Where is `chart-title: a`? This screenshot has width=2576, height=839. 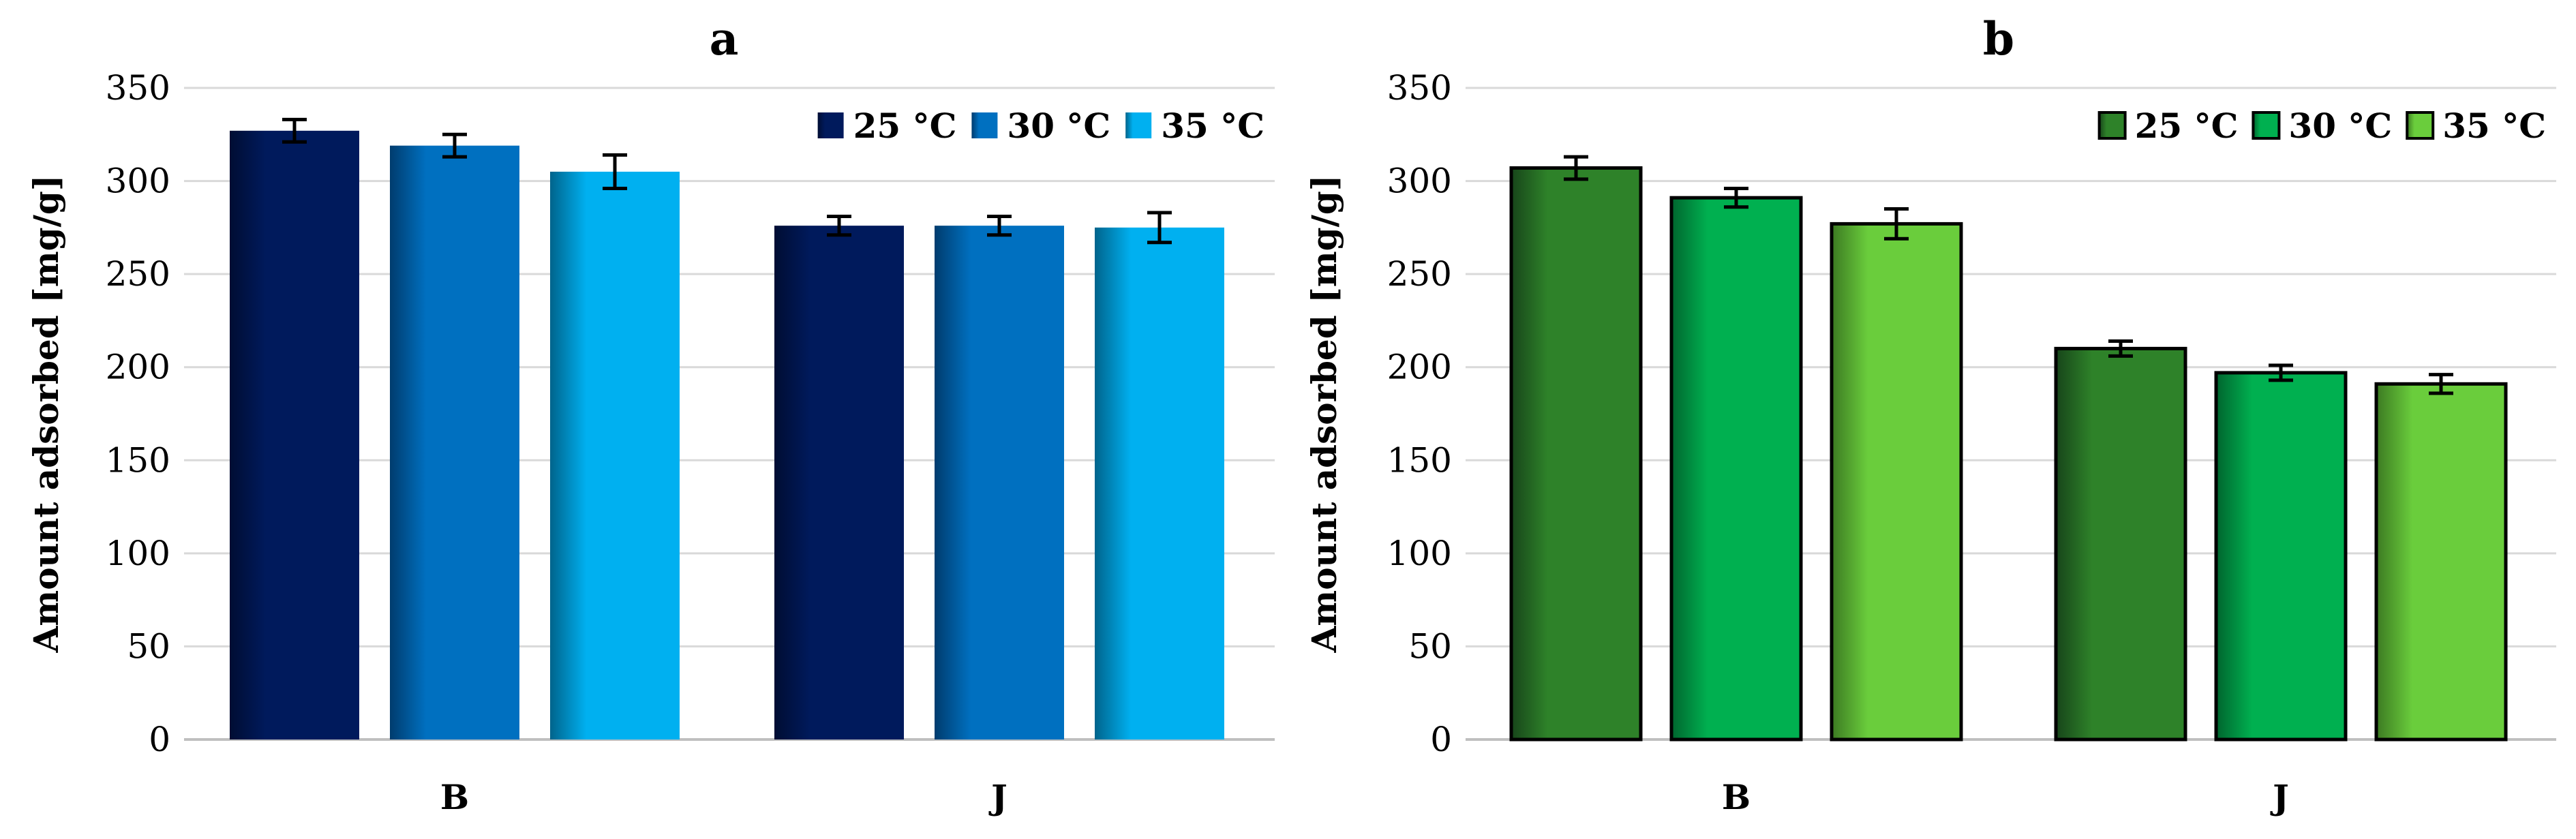
chart-title: a is located at coordinates (724, 38).